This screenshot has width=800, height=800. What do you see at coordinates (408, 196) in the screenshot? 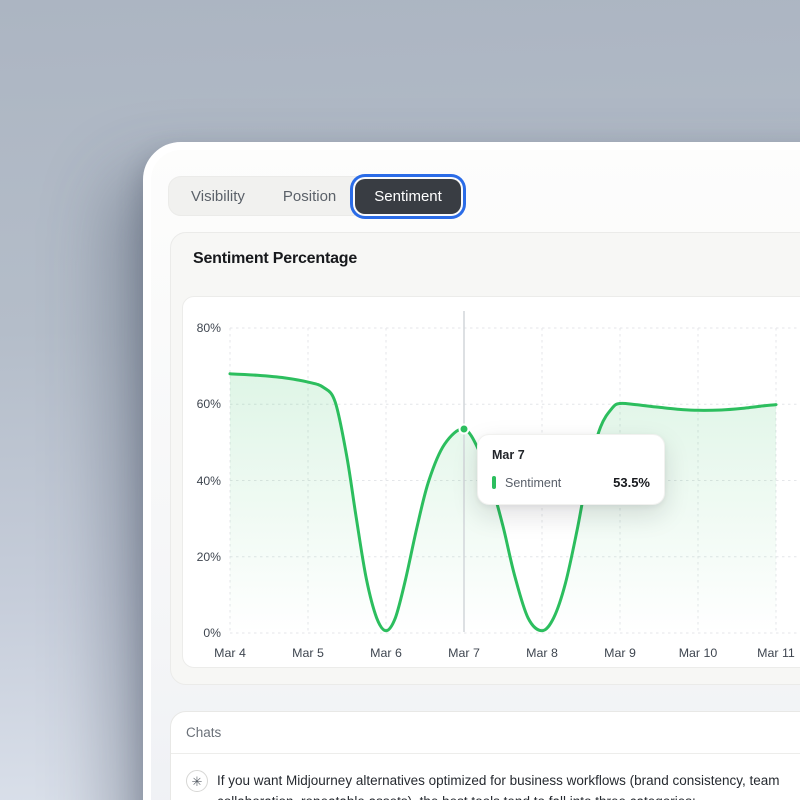
I see `tab-sentiment: Sentiment` at bounding box center [408, 196].